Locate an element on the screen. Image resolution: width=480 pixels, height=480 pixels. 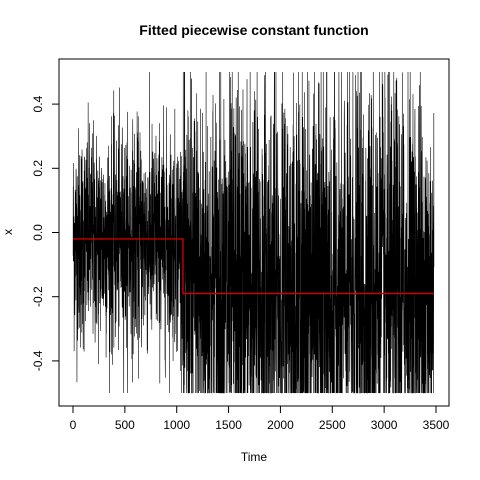
x-tick-label: 0 is located at coordinates (73, 425).